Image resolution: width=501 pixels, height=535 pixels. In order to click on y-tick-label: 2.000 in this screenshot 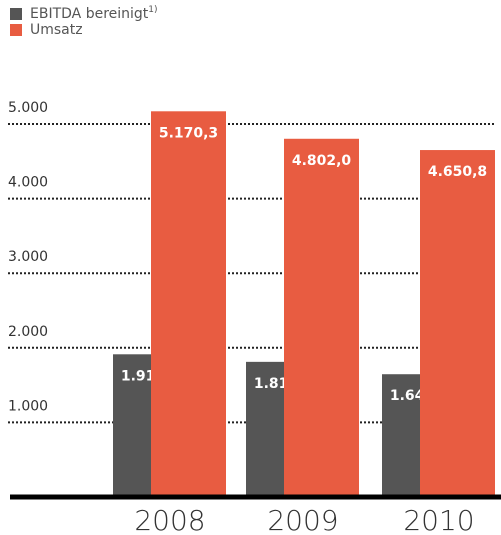, I will do `click(28, 332)`.